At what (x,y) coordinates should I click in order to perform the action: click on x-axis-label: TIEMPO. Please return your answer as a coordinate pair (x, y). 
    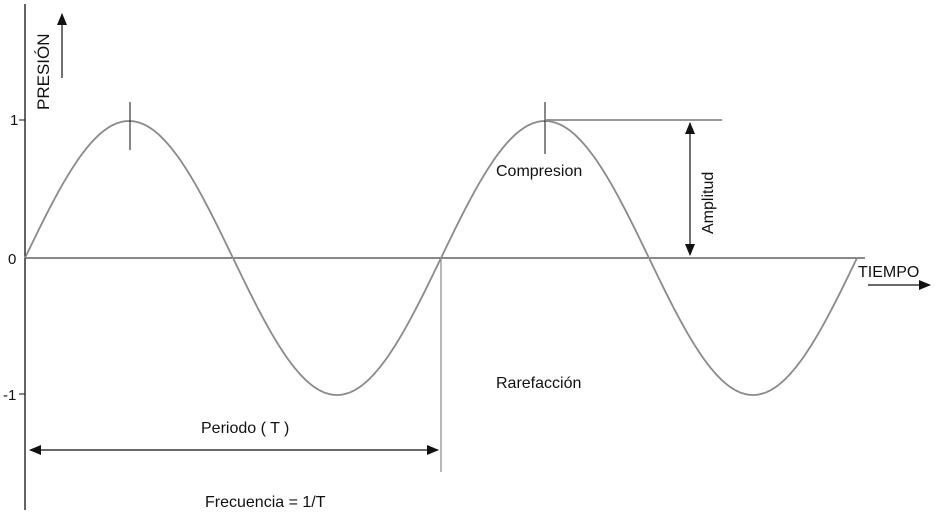
    Looking at the image, I should click on (888, 272).